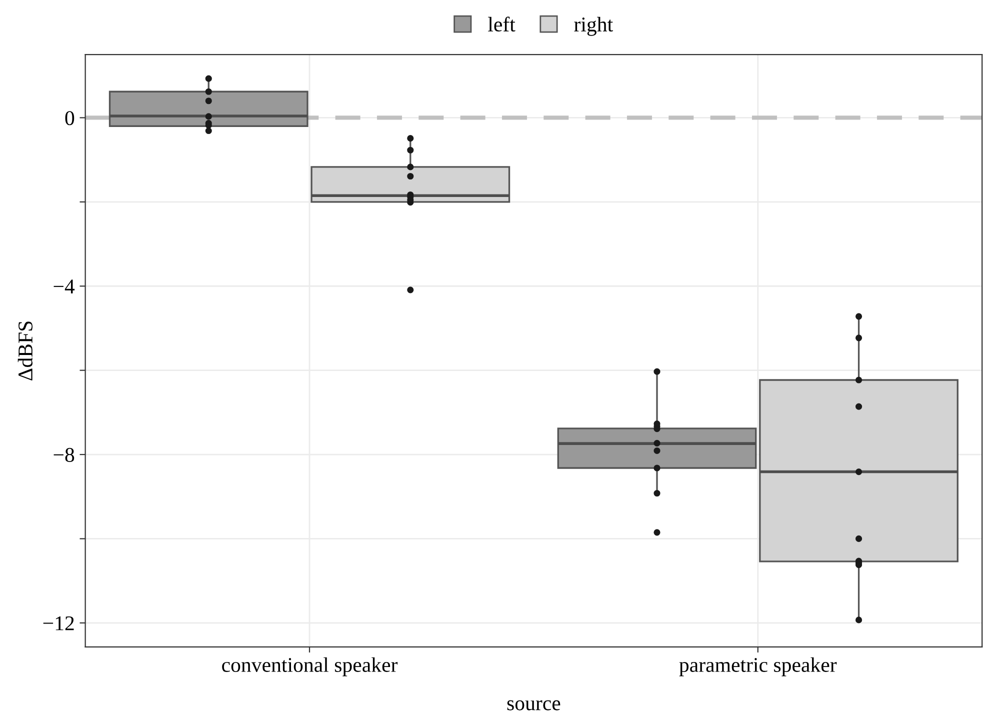 Image resolution: width=992 pixels, height=718 pixels. I want to click on x-tick-label: parametric speaker, so click(758, 666).